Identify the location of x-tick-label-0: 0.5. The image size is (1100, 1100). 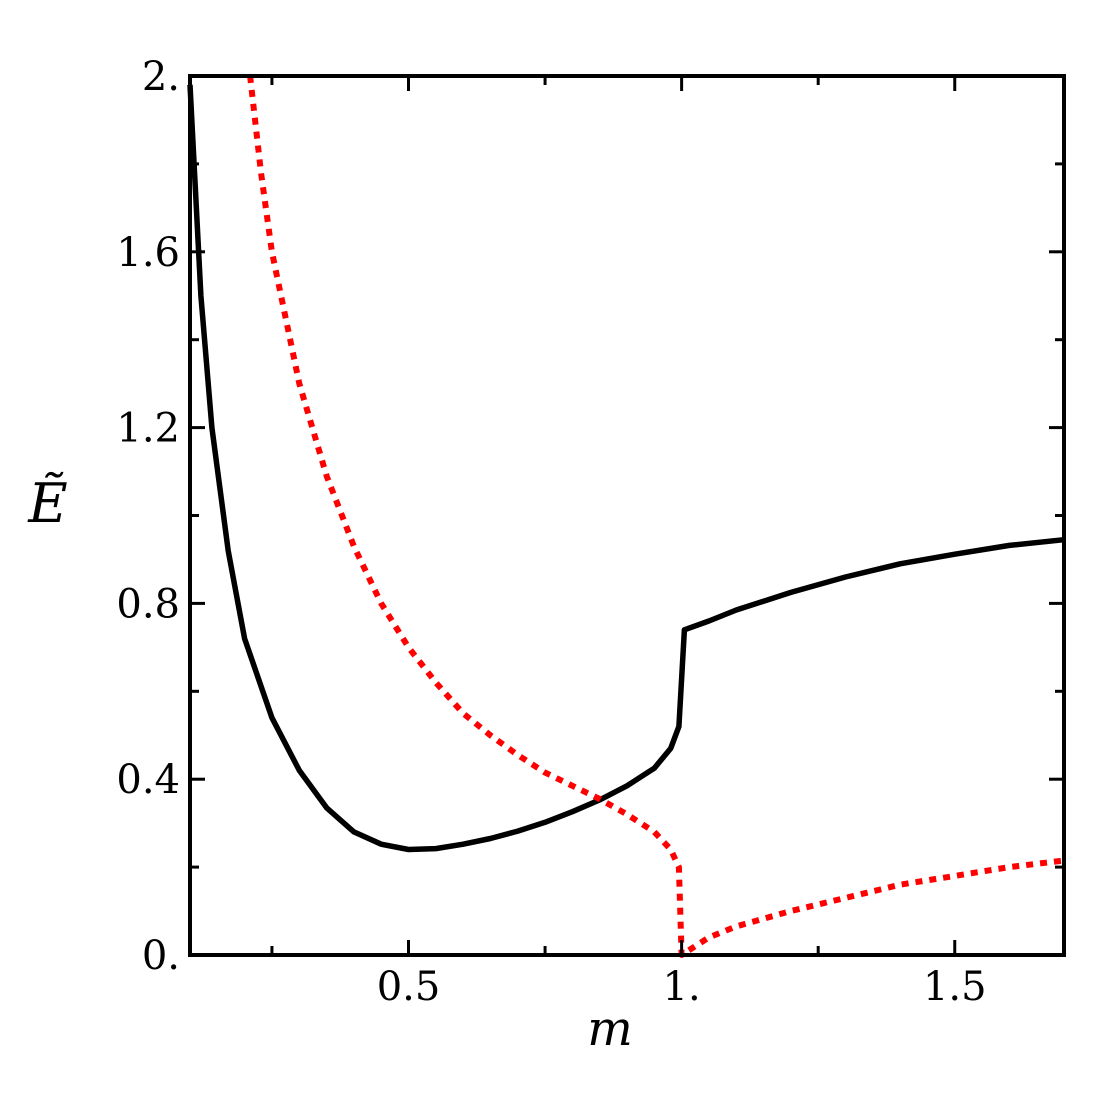
(409, 987).